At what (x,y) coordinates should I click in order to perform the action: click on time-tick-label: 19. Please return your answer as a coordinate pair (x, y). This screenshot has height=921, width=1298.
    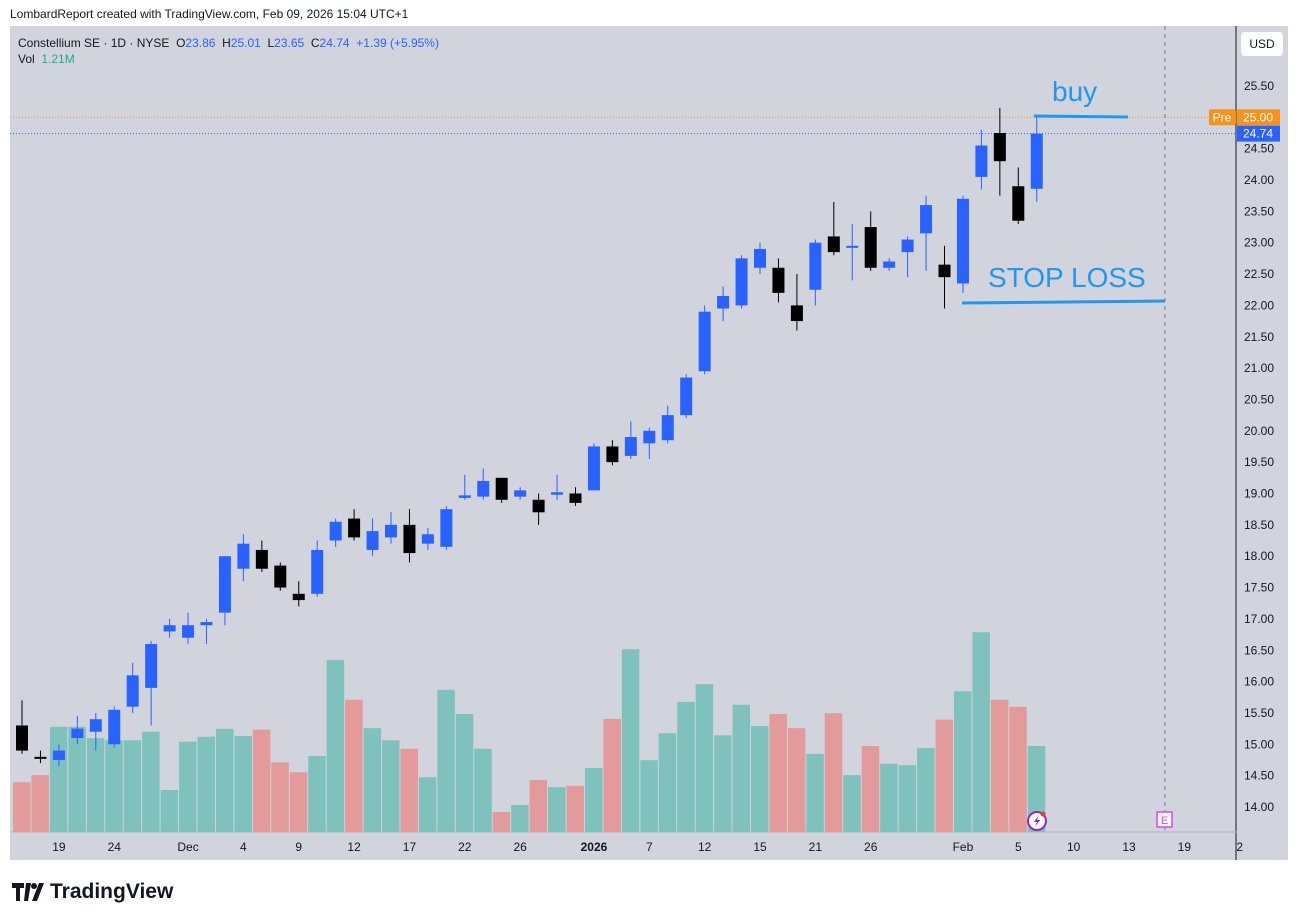
    Looking at the image, I should click on (59, 847).